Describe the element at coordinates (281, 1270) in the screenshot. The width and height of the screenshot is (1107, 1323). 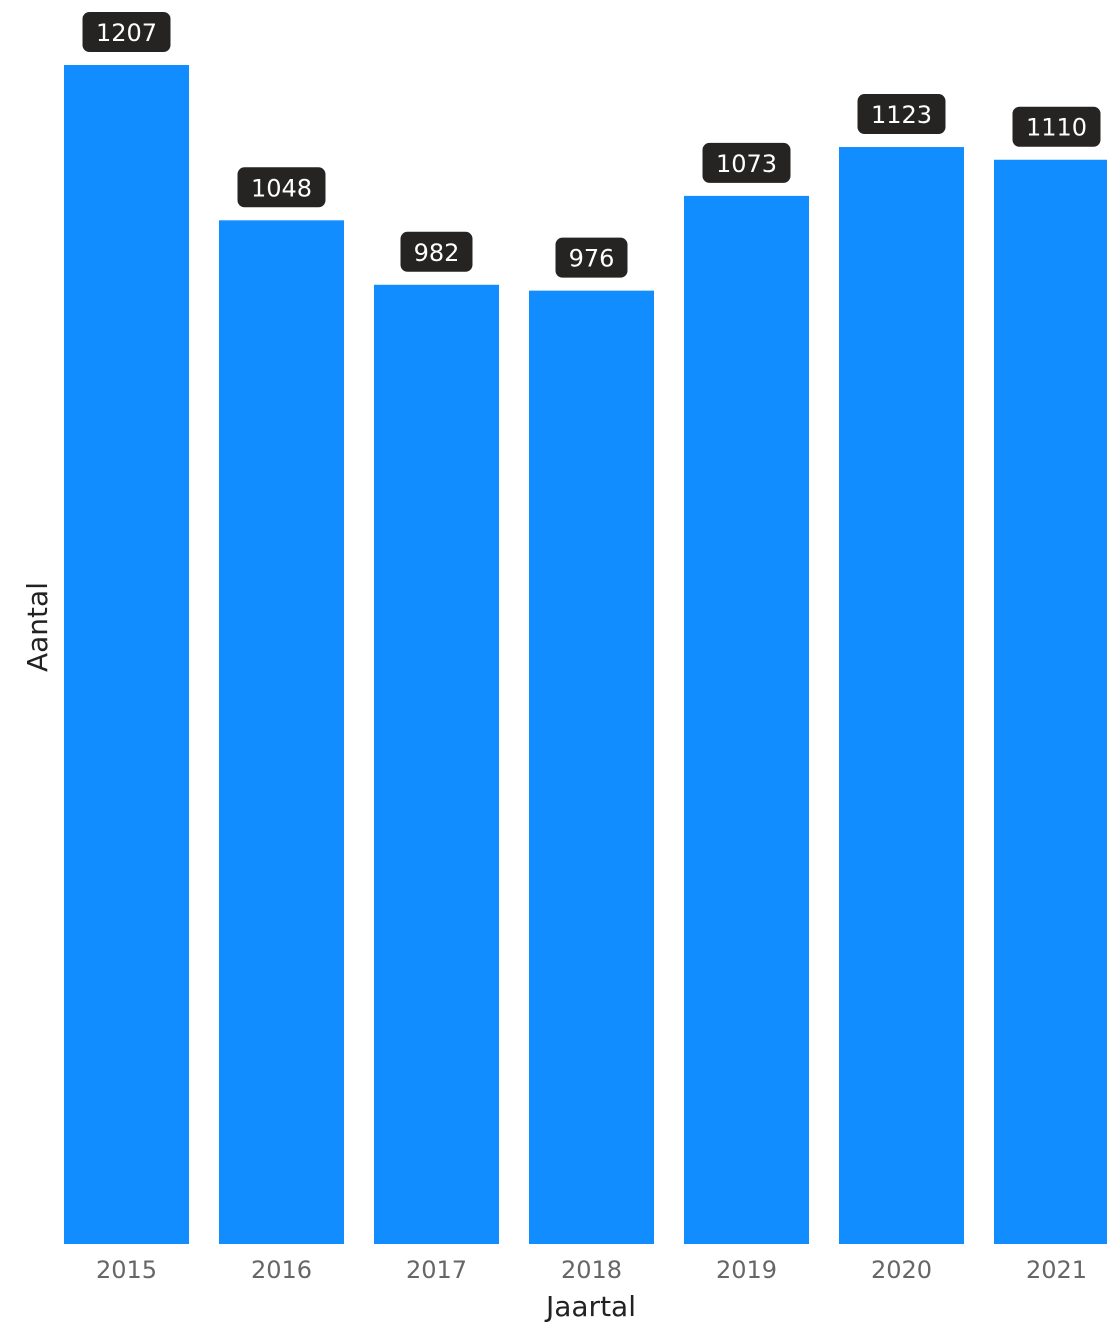
I see `x-tick-label-2016: 2016` at that location.